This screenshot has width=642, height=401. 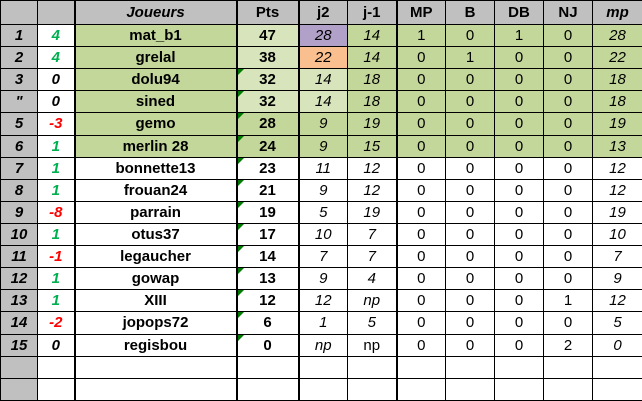 What do you see at coordinates (156, 80) in the screenshot?
I see `player-name-cell: dolu94` at bounding box center [156, 80].